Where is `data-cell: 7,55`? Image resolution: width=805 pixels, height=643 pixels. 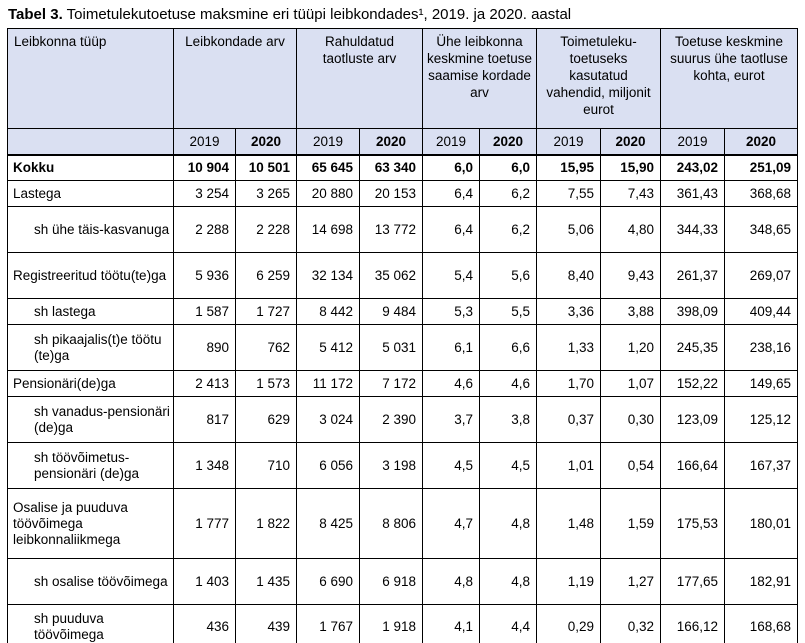 data-cell: 7,55 is located at coordinates (569, 193).